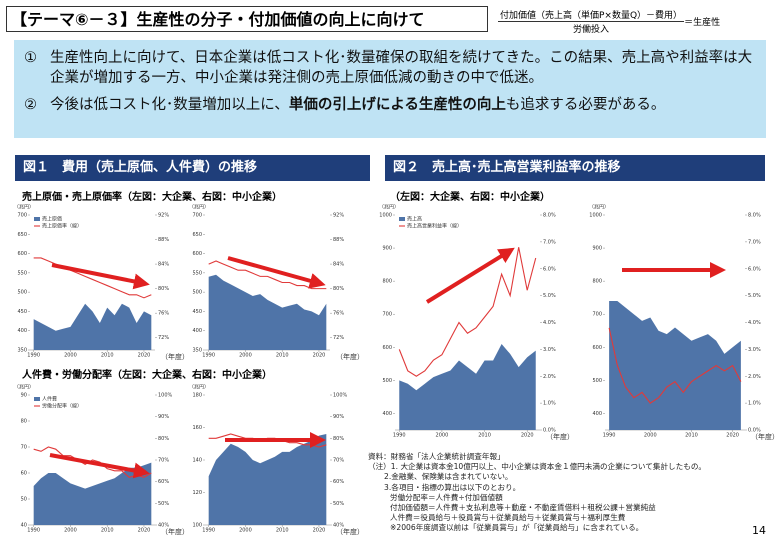 Image resolution: width=780 pixels, height=540 pixels. Describe the element at coordinates (387, 315) in the screenshot. I see `y-tick-label: 700` at that location.